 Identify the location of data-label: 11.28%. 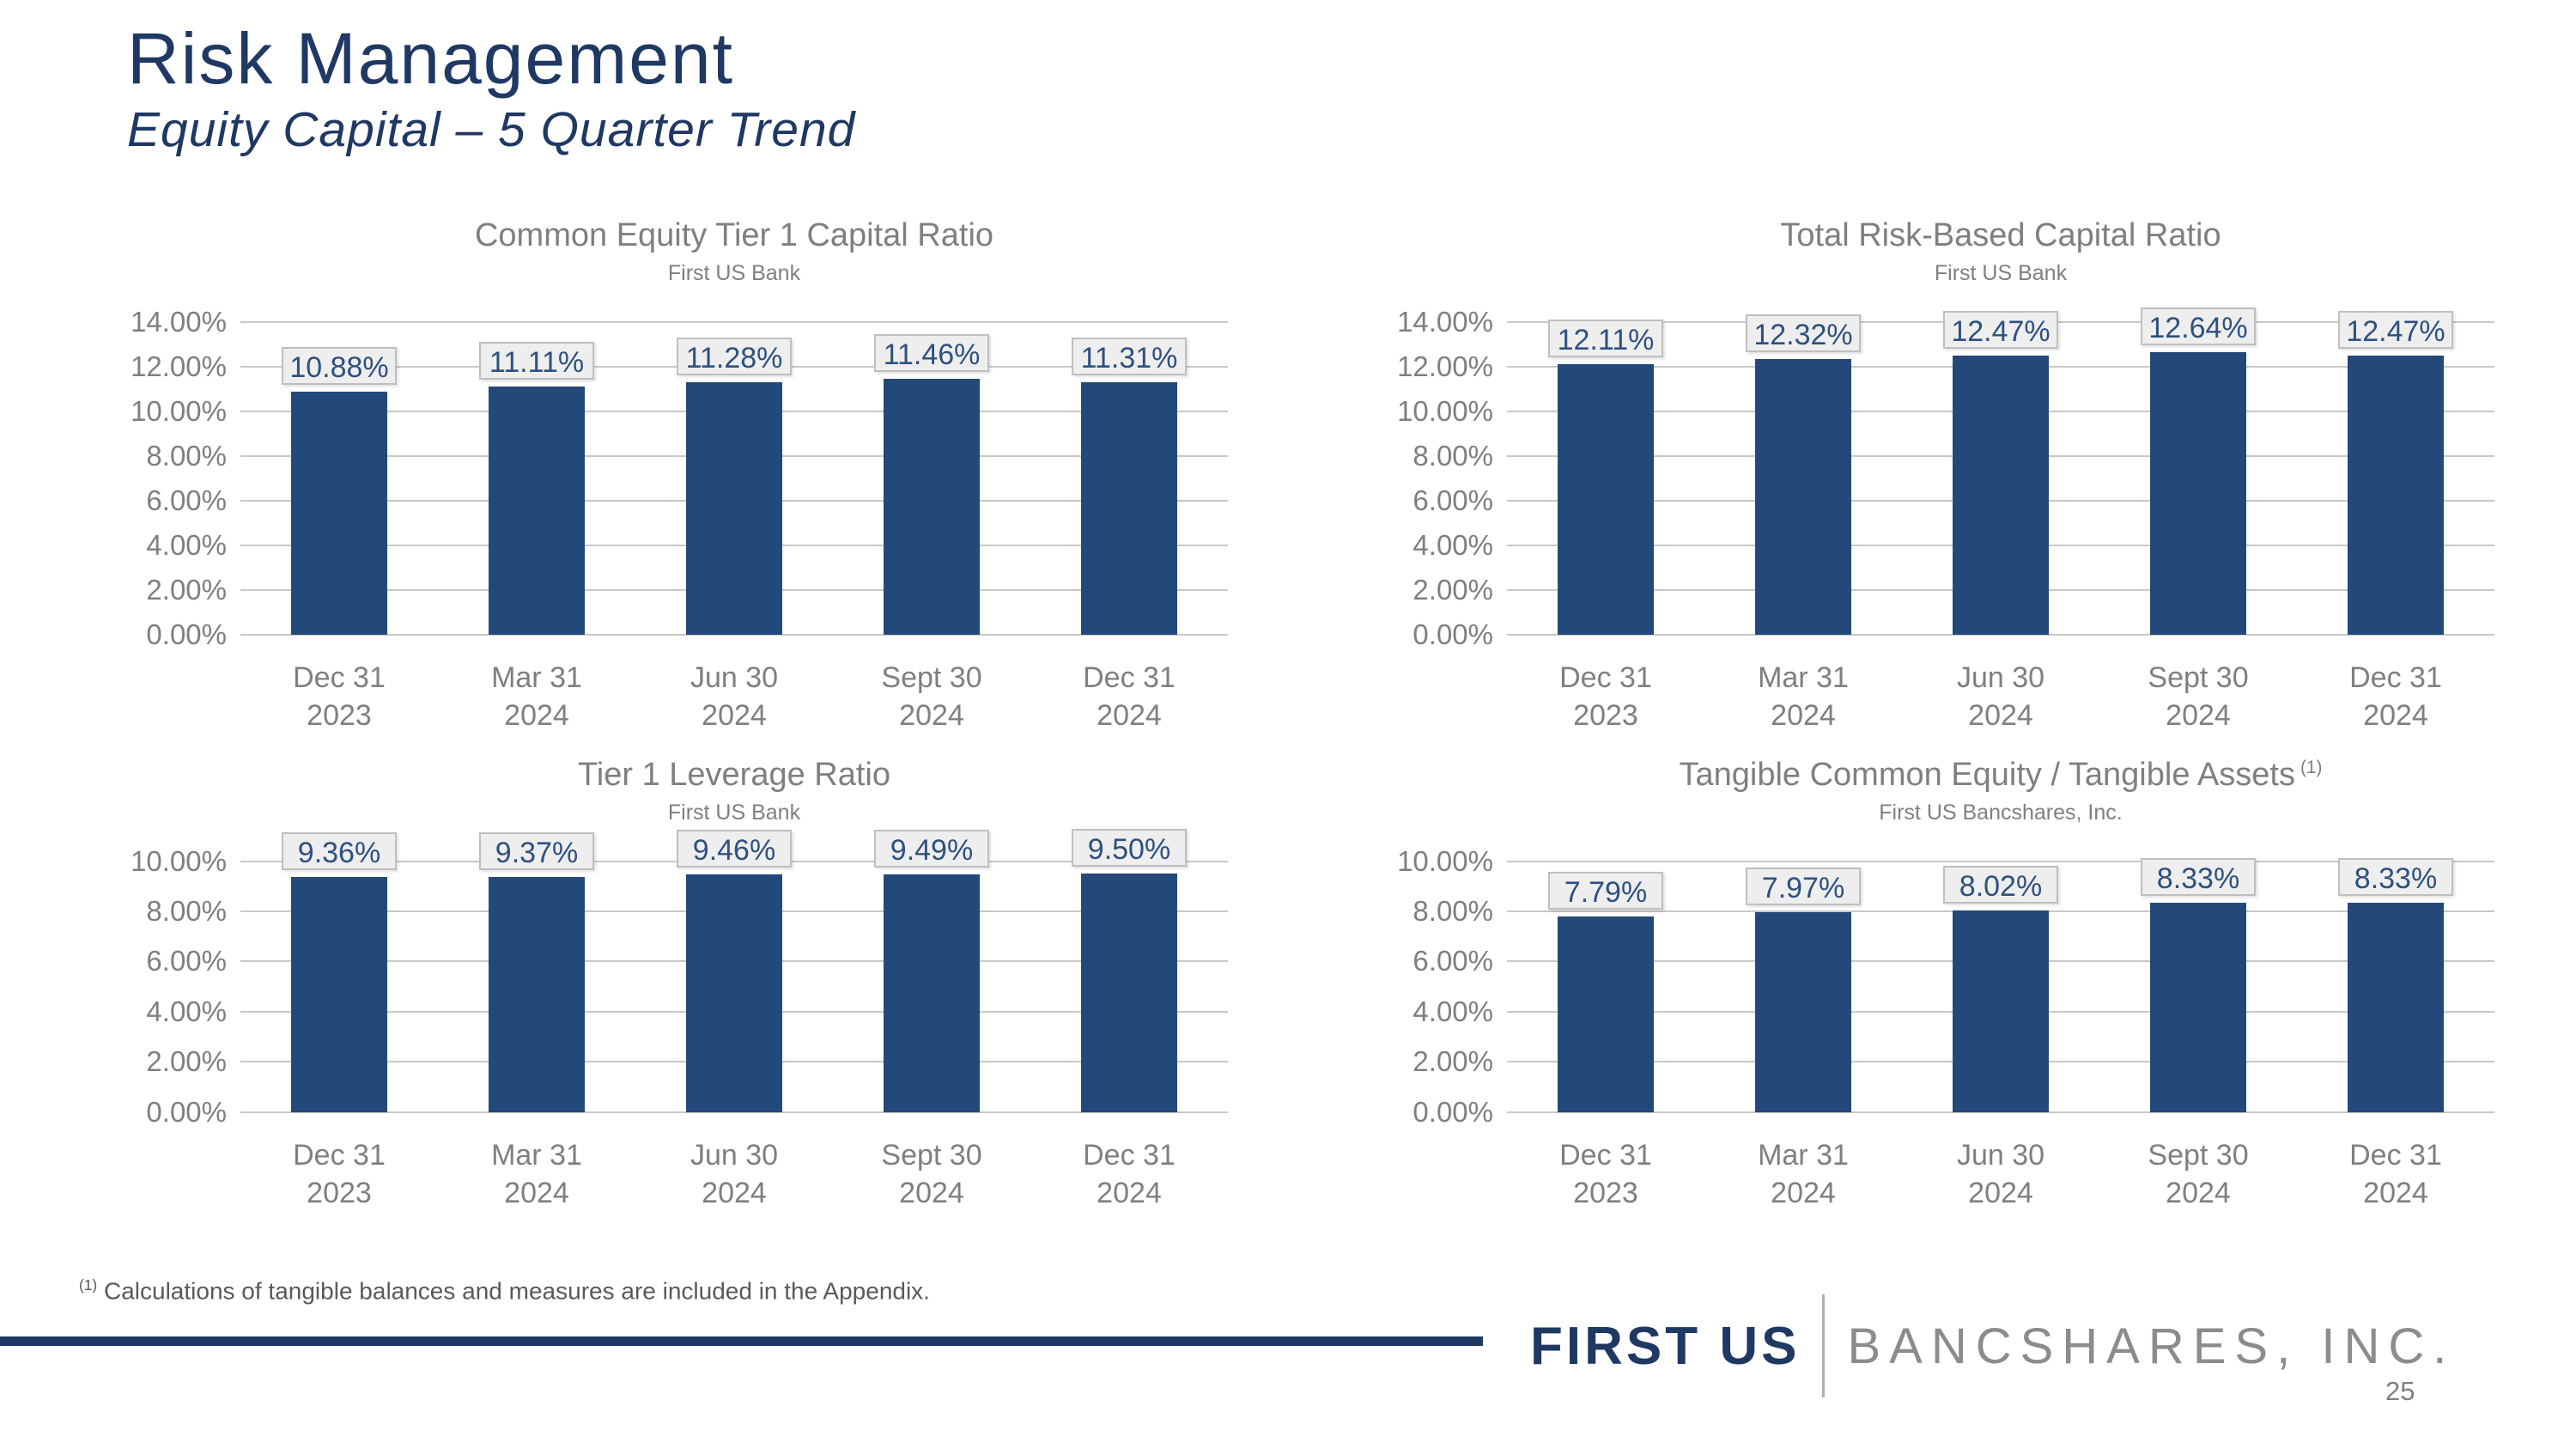
(735, 357).